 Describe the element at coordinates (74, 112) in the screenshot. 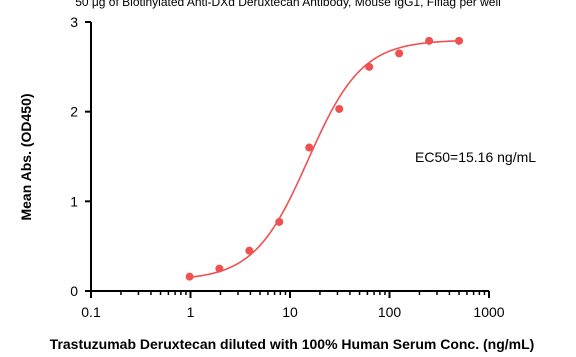

I see `y-tick-label: 2` at that location.